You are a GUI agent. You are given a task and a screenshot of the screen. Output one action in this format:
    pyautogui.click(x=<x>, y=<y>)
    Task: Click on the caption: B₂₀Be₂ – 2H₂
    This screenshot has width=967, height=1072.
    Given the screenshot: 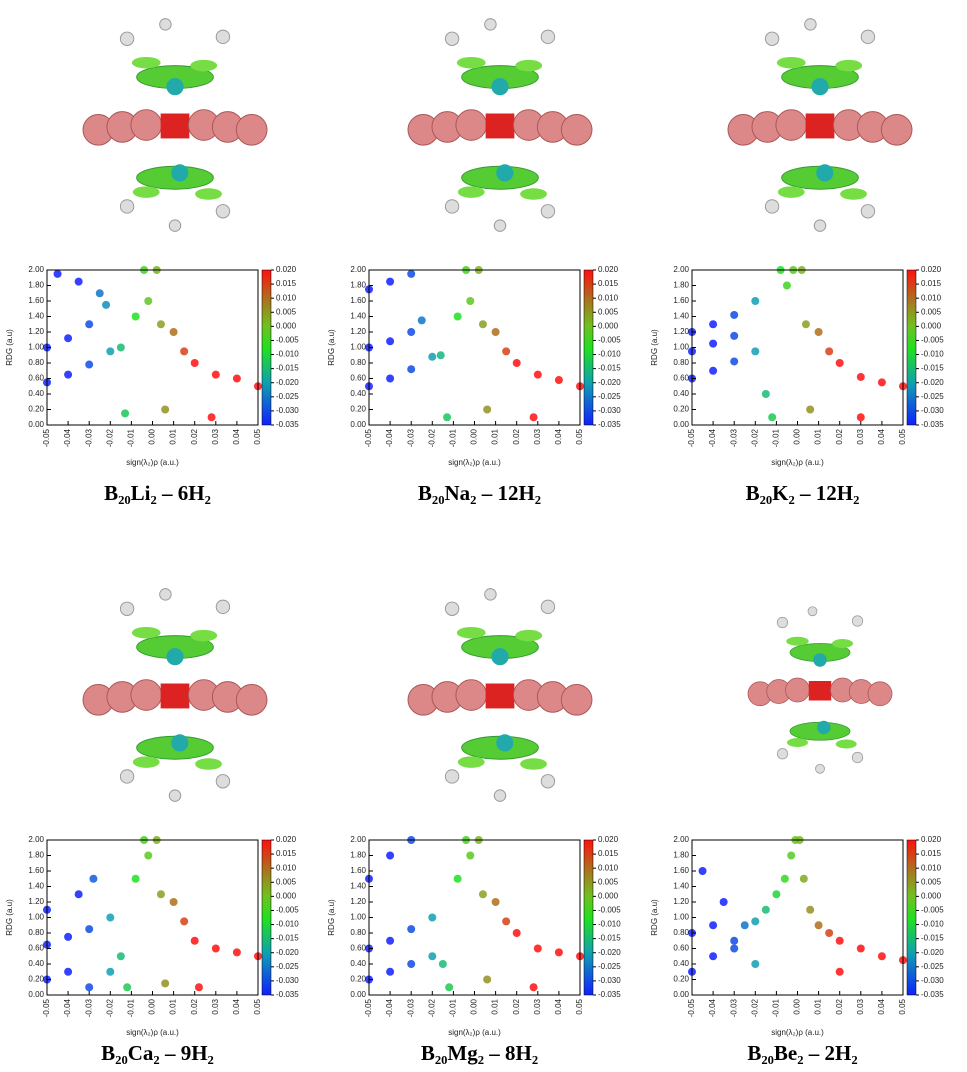 What is the action you would take?
    pyautogui.click(x=802, y=1053)
    